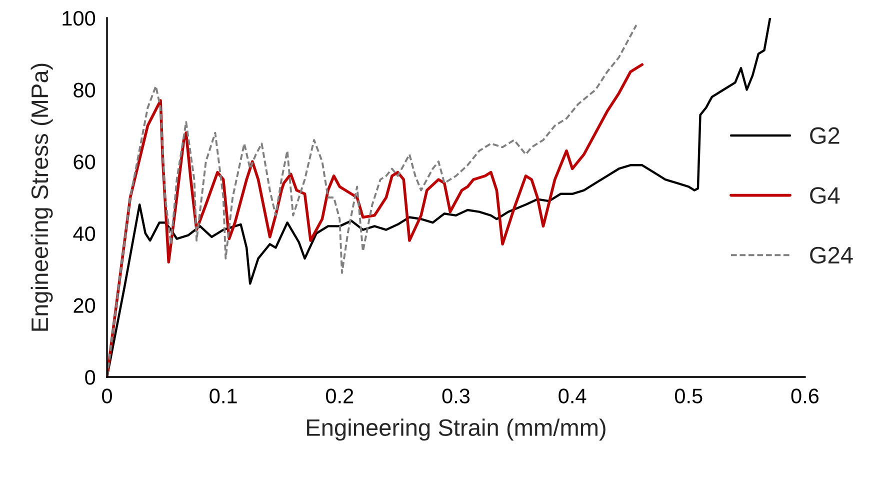  Describe the element at coordinates (572, 396) in the screenshot. I see `x-tick-label: 0.4` at that location.